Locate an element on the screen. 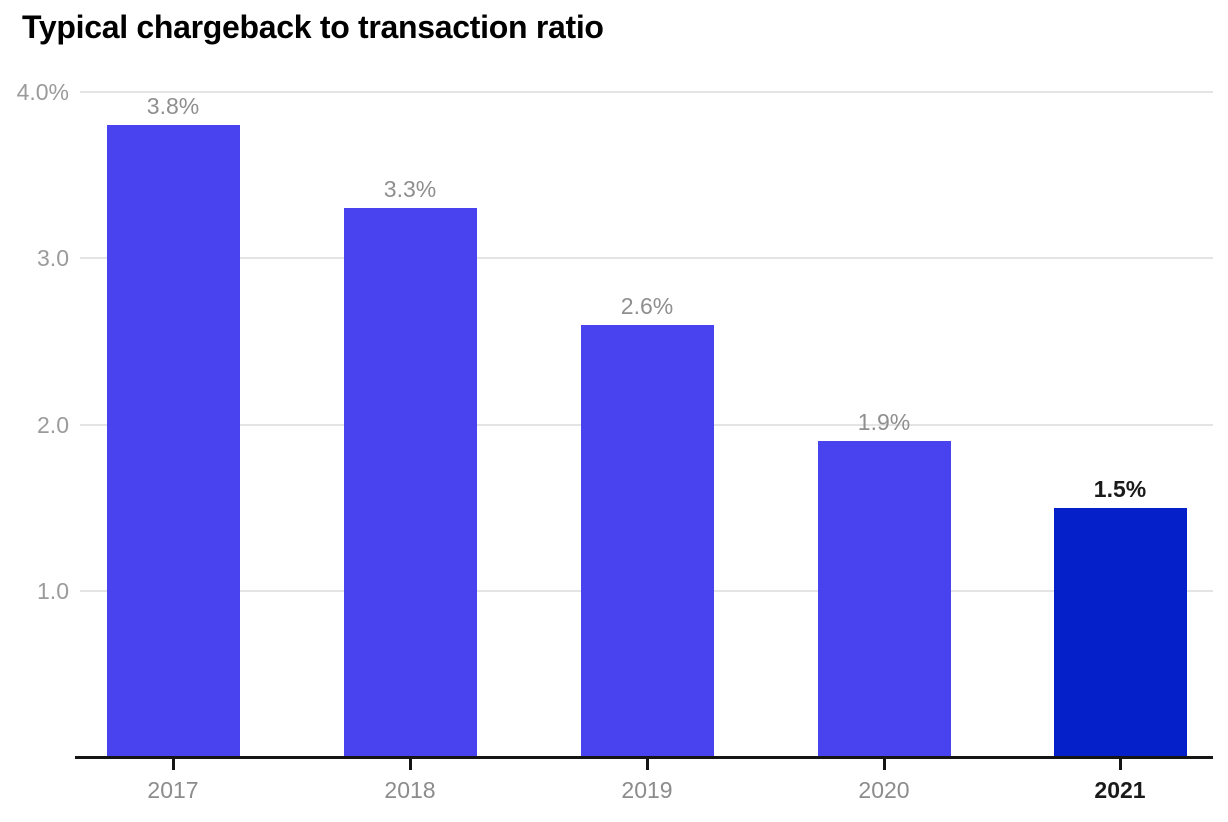  bar-value-label: 3.8% is located at coordinates (173, 106).